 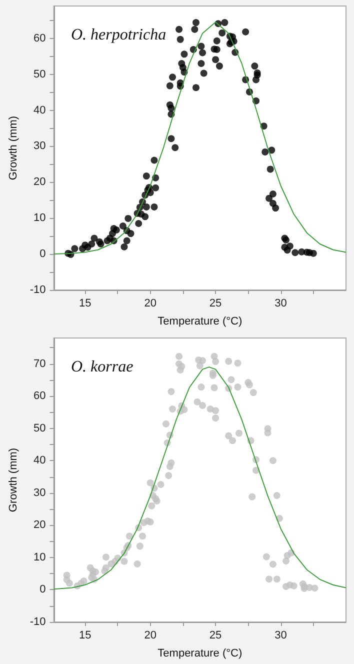 I want to click on y-tick-label: 70, so click(x=40, y=364).